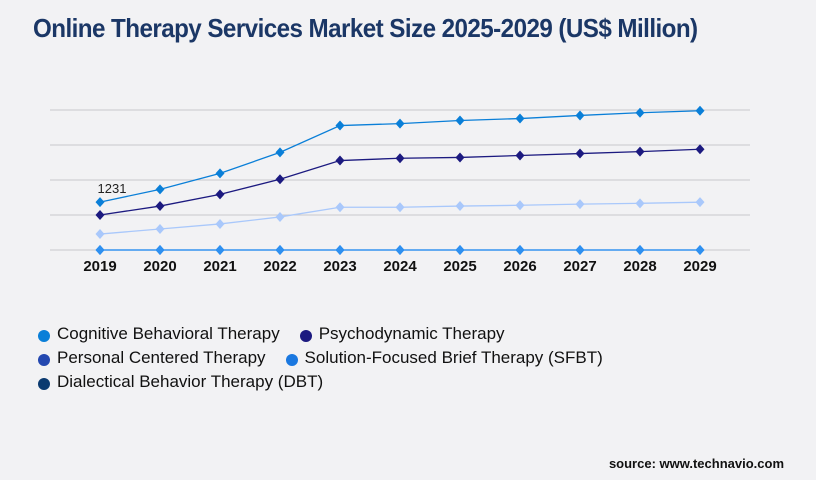  What do you see at coordinates (459, 266) in the screenshot?
I see `x-tick-label: 2025` at bounding box center [459, 266].